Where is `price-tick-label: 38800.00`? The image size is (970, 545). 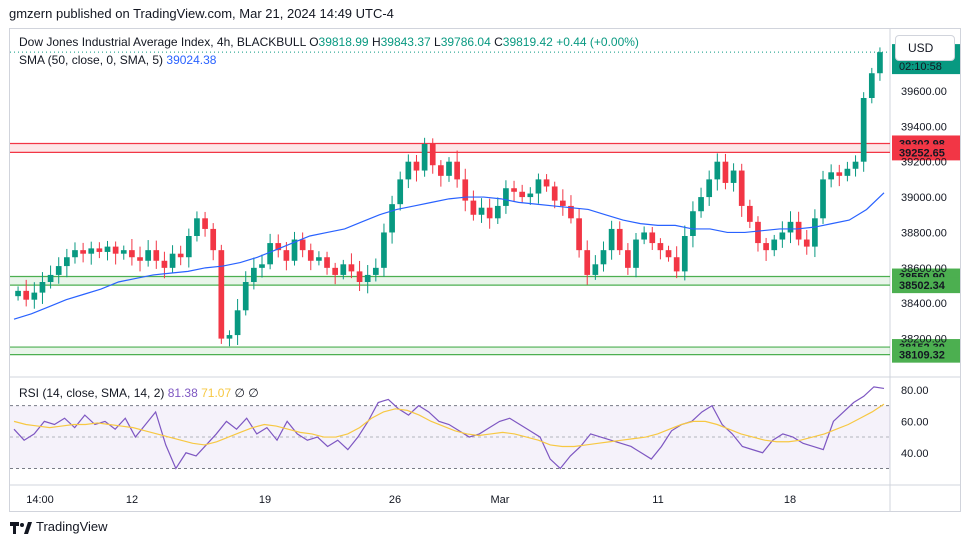 price-tick-label: 38800.00 is located at coordinates (924, 233).